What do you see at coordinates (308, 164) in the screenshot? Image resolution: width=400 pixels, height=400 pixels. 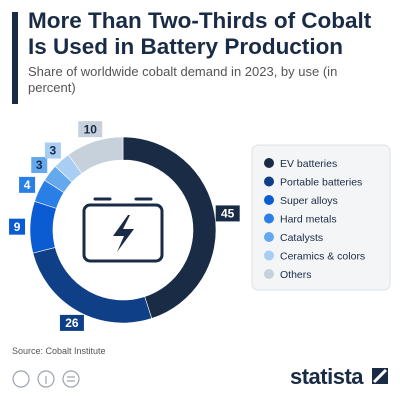 I see `legend-label: EV batteries` at bounding box center [308, 164].